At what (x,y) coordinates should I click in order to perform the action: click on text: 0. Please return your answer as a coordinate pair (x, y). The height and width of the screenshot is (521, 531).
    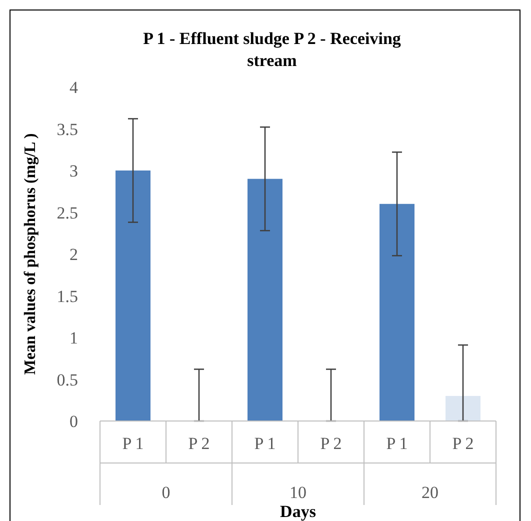
    Looking at the image, I should click on (166, 492).